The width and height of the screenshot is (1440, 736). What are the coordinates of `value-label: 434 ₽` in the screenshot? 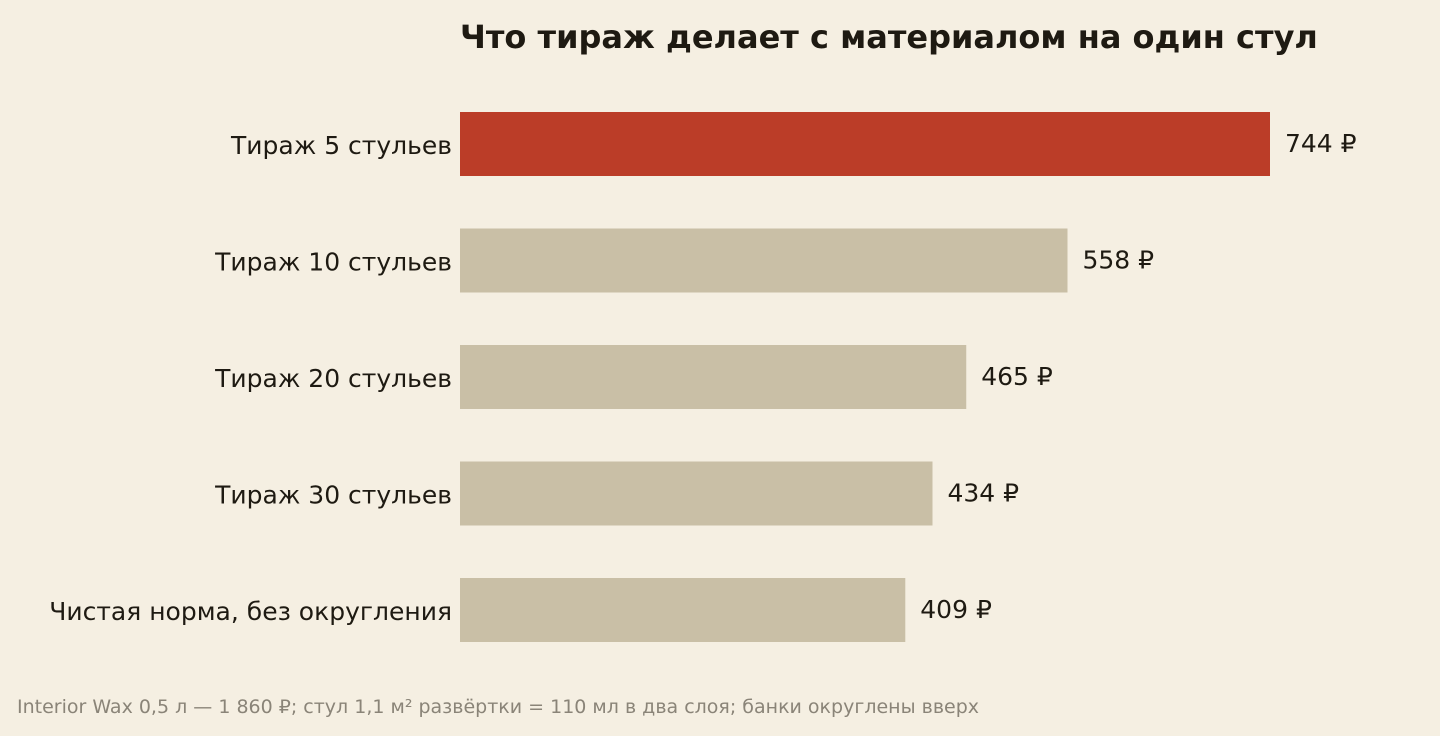 It's located at (984, 493).